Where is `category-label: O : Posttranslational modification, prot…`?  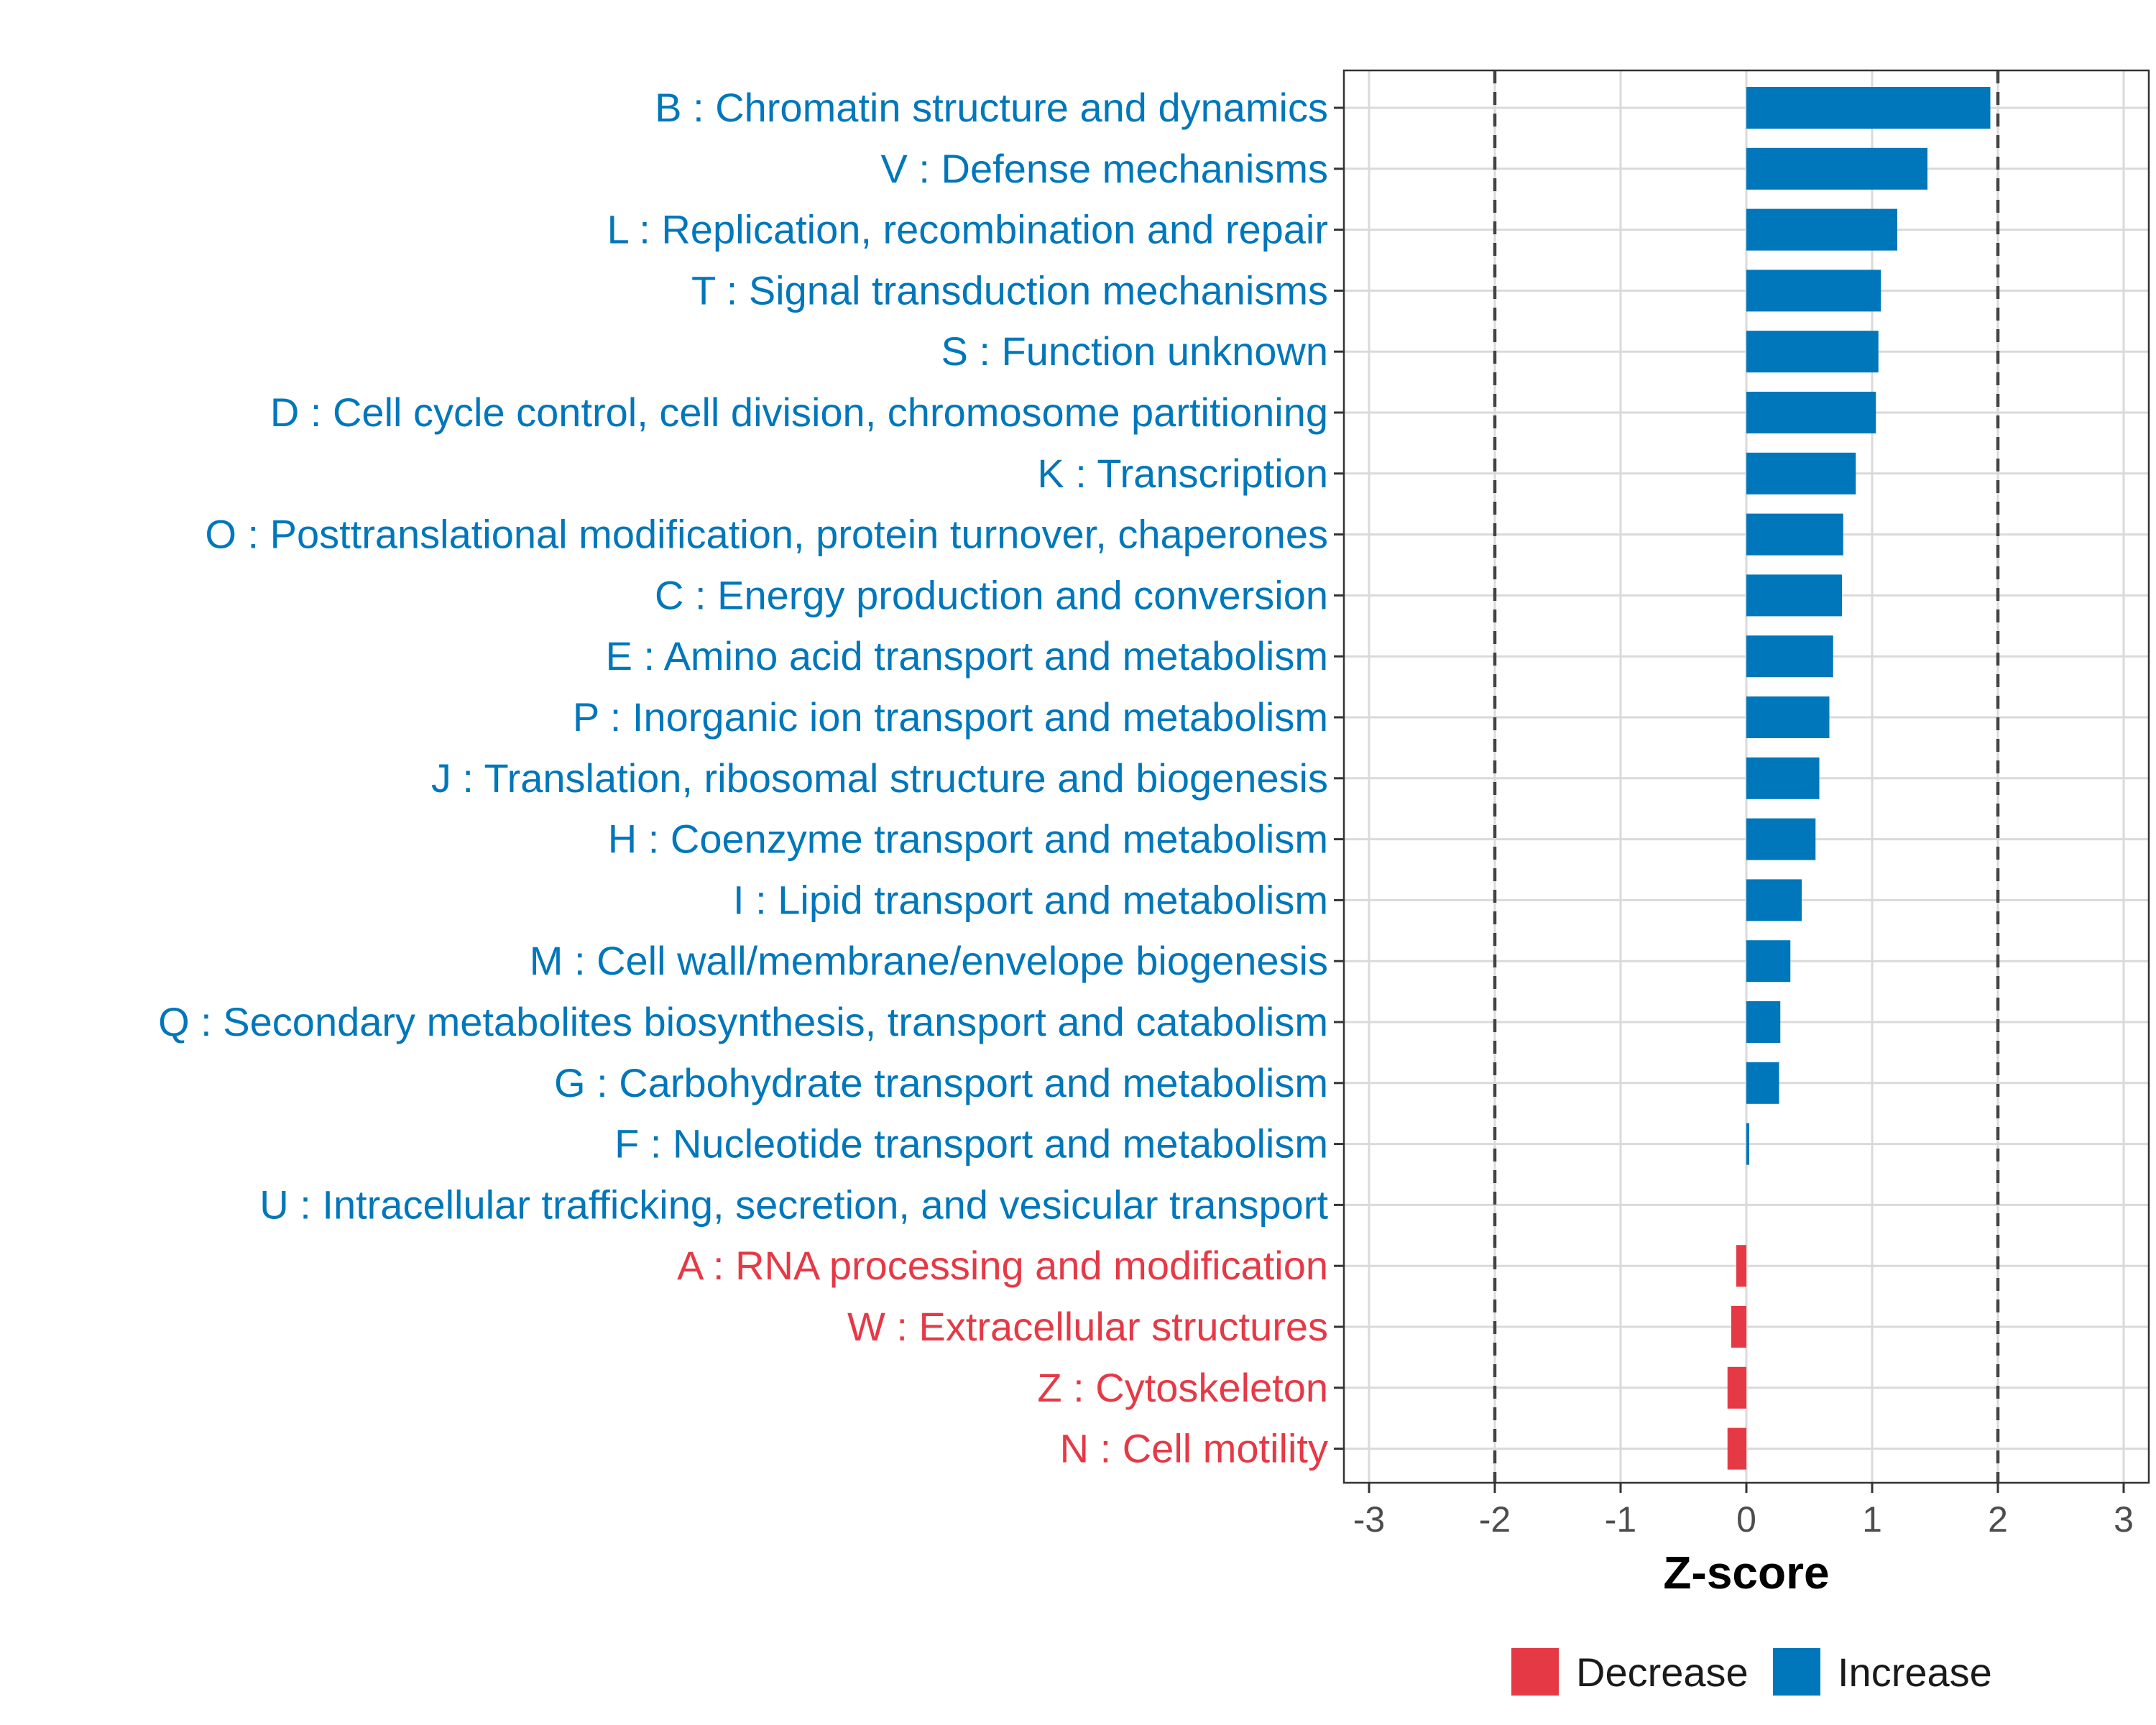
category-label: O : Posttranslational modification, prot… is located at coordinates (767, 534).